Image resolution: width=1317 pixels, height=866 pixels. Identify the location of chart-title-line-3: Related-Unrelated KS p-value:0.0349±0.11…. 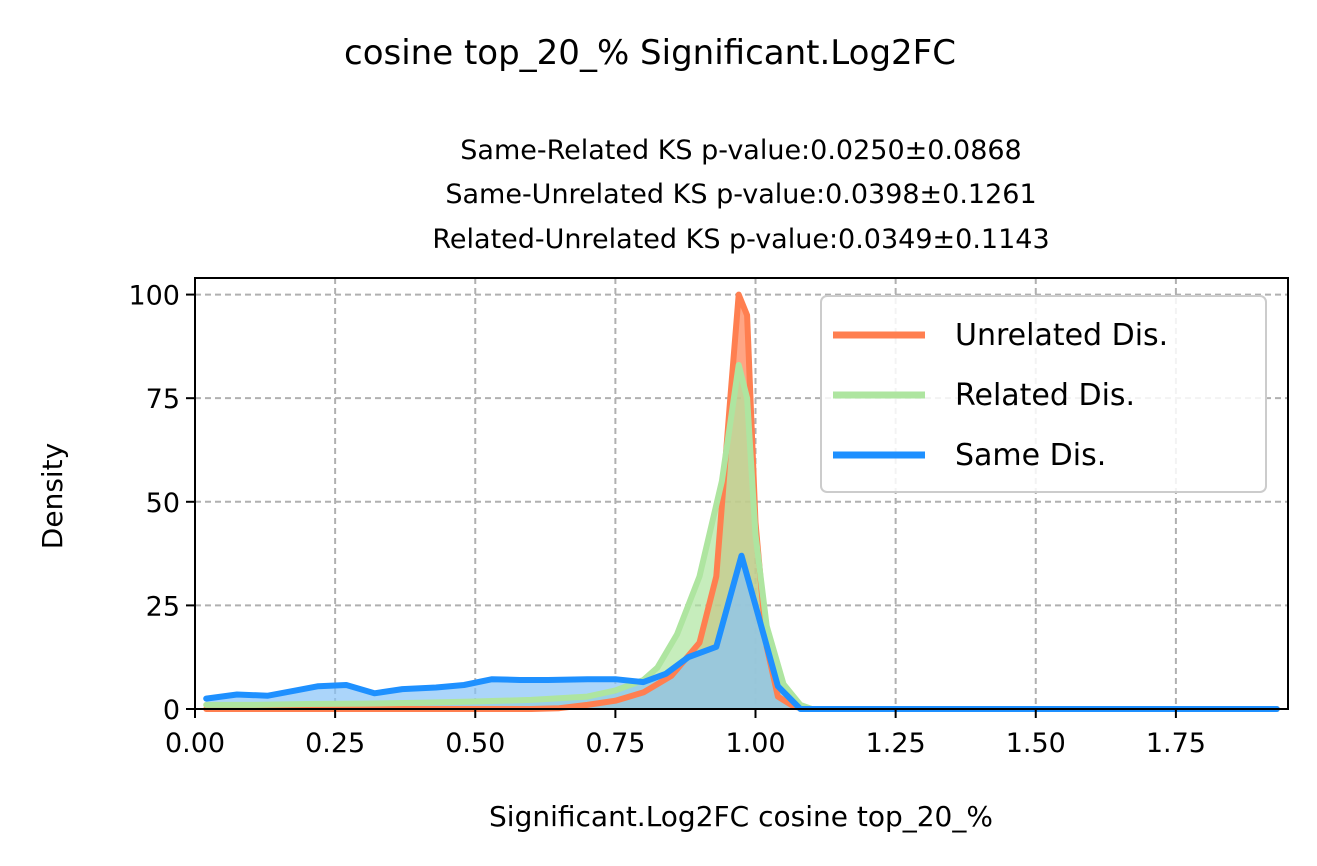
(740, 239).